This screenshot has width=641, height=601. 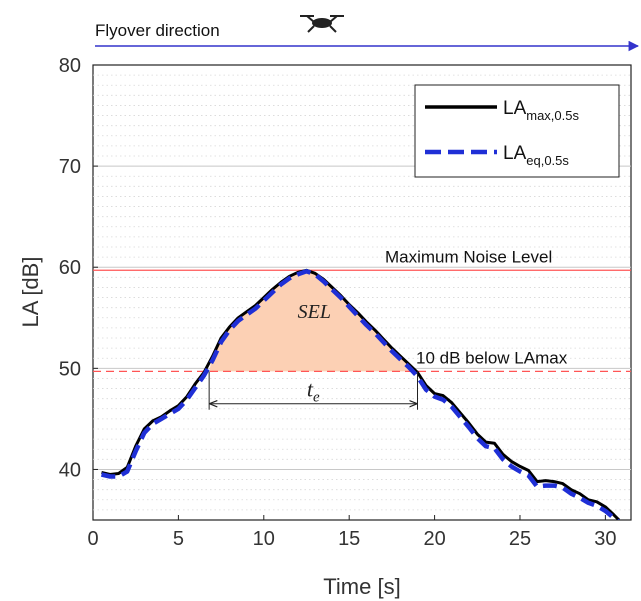 I want to click on x-axis-label: Time [s], so click(x=361, y=586).